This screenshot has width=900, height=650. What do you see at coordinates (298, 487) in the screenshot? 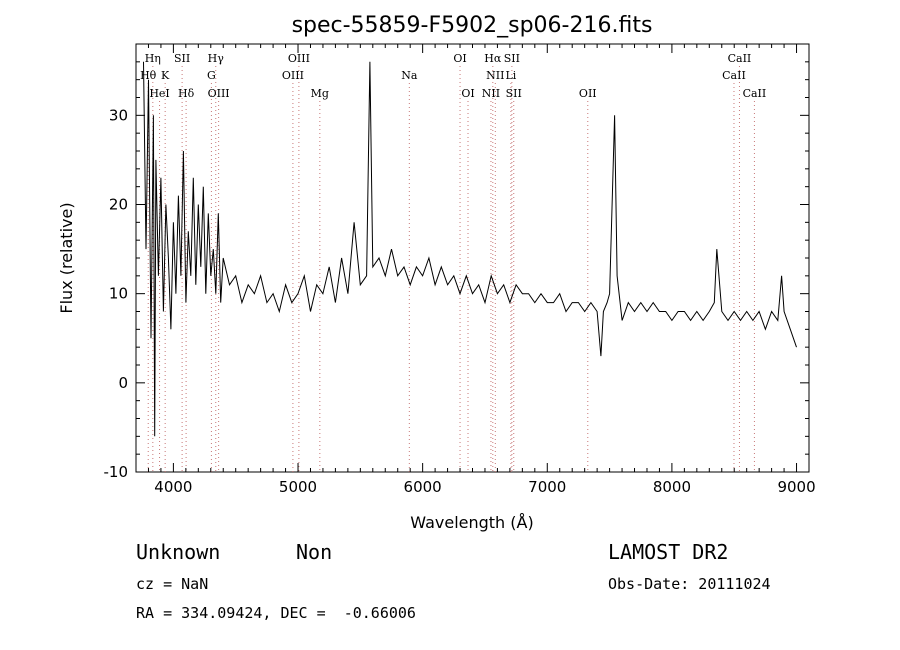
I see `x-tick-label: 5000` at bounding box center [298, 487].